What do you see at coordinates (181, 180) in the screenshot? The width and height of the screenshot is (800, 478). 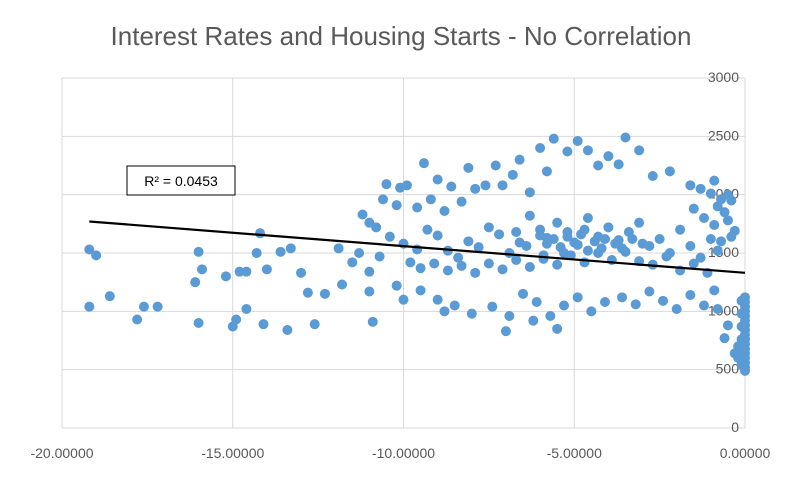 I see `r-squared-label: R² = 0.0453` at bounding box center [181, 180].